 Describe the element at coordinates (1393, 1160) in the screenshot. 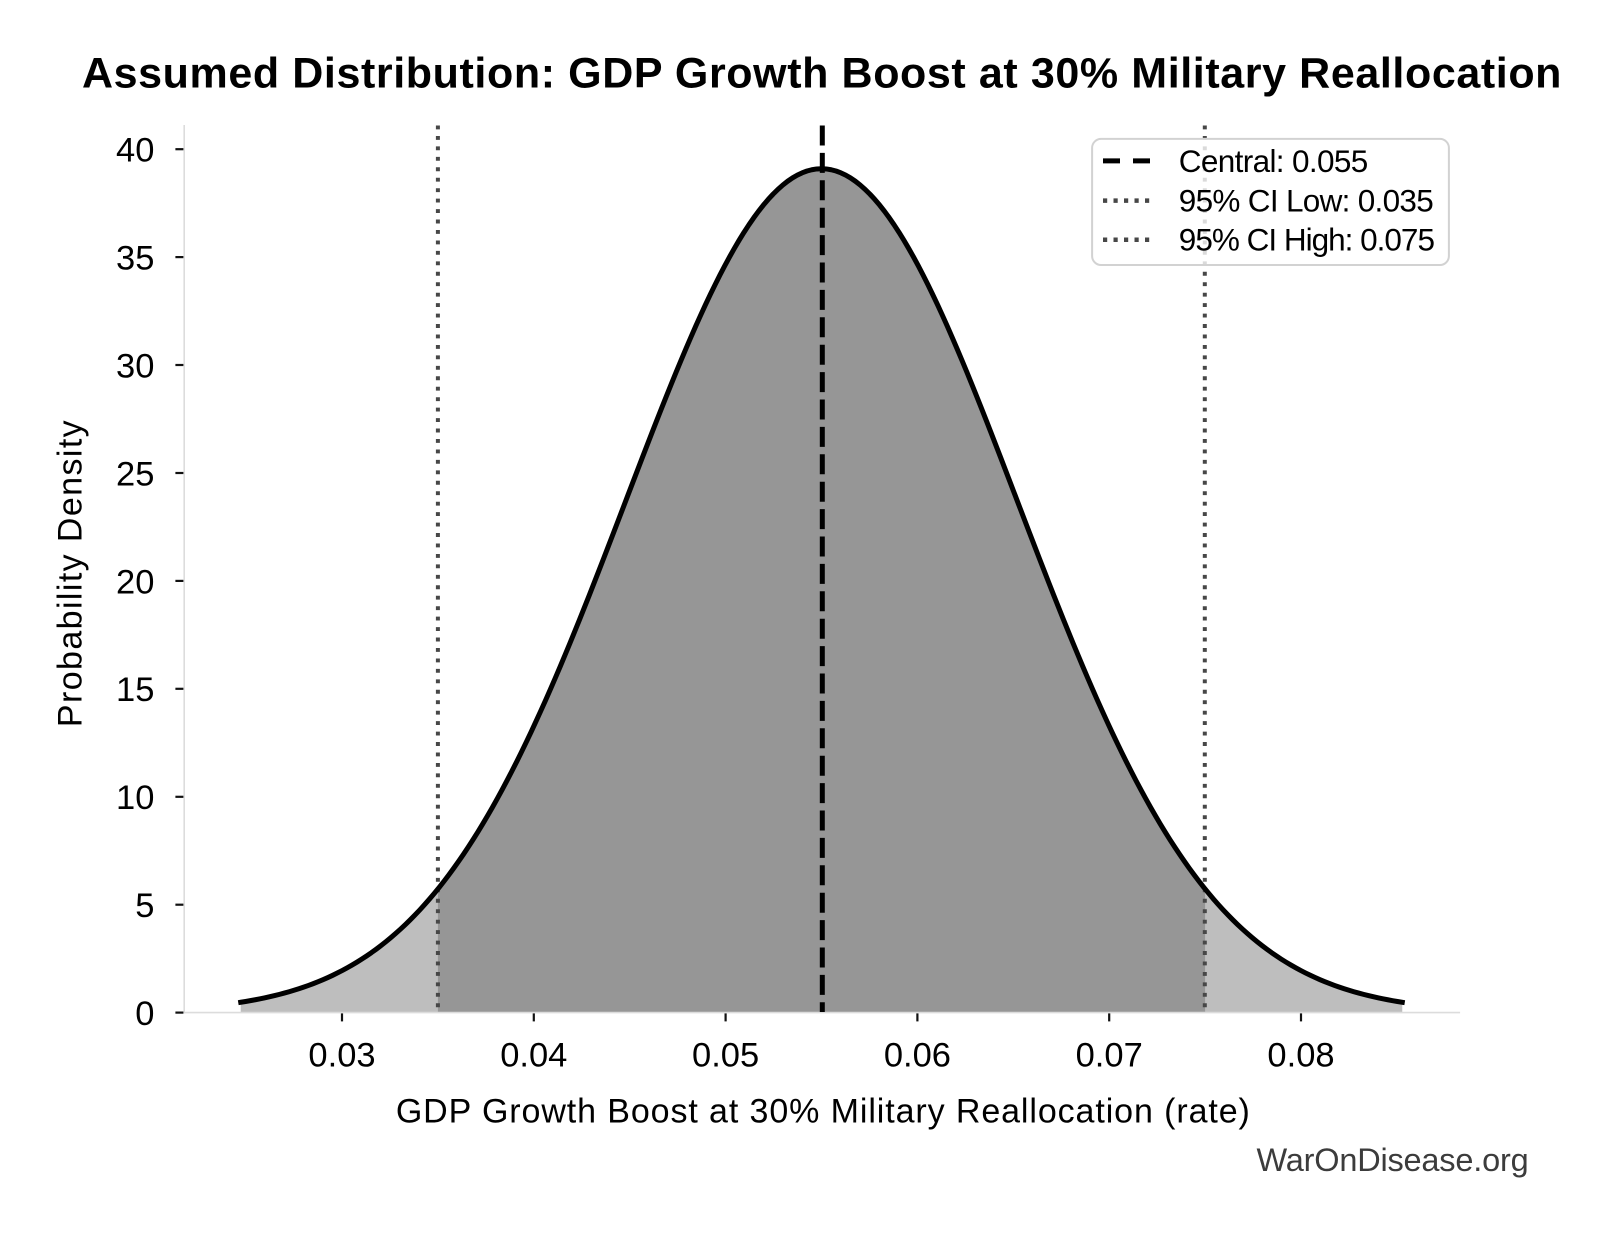

I see `svg-text: WarOnDisease.org` at that location.